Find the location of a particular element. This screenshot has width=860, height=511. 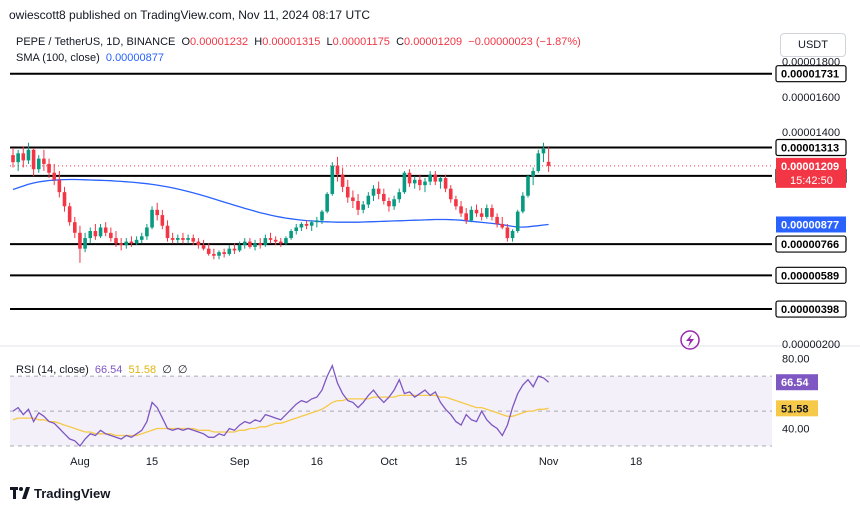

high-label: H is located at coordinates (258, 42).